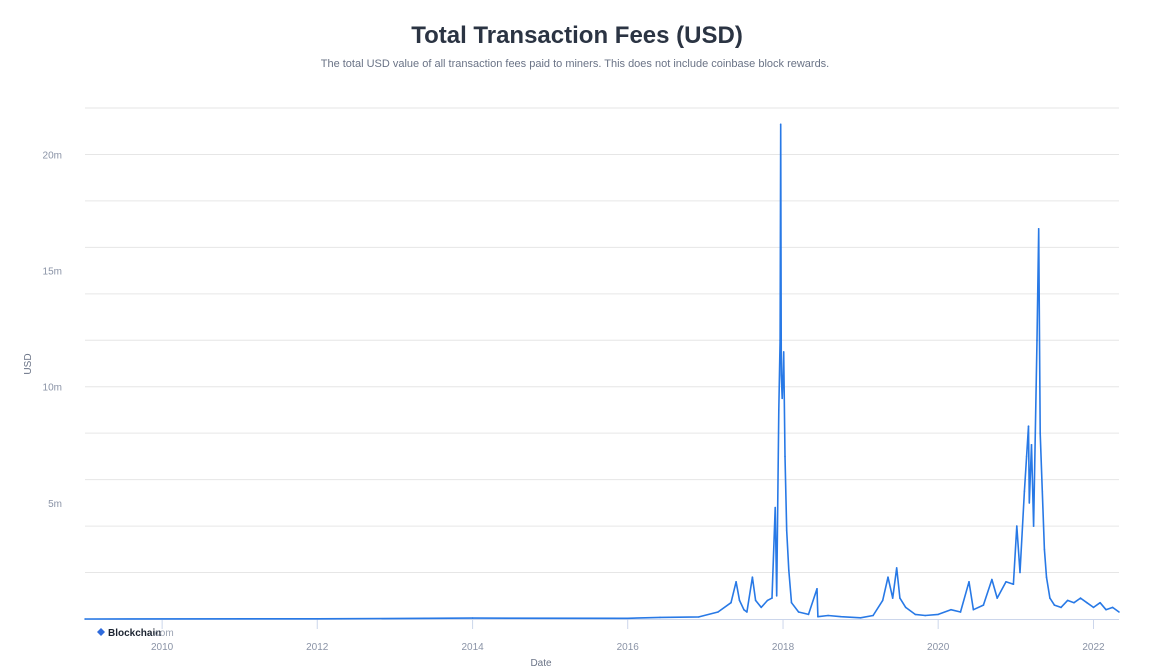 This screenshot has height=670, width=1154. What do you see at coordinates (1093, 647) in the screenshot?
I see `x-tick-label: 2022` at bounding box center [1093, 647].